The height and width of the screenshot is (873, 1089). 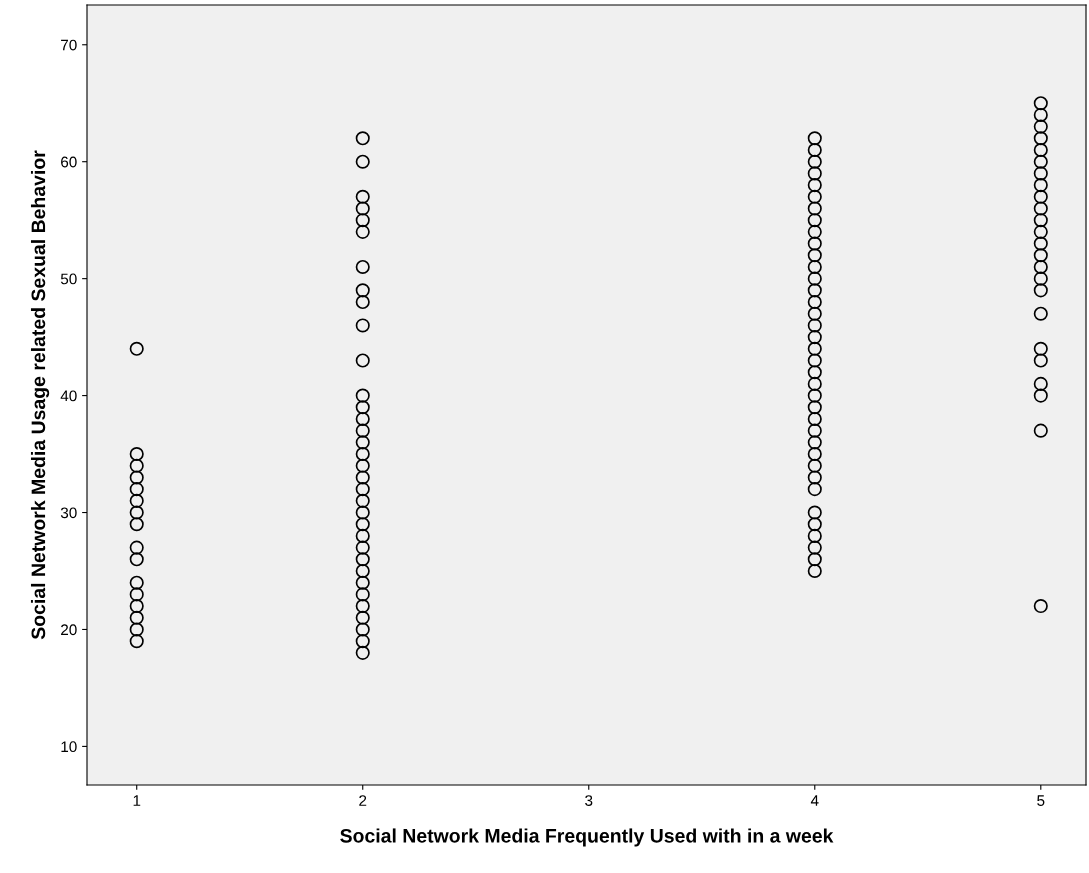 What do you see at coordinates (69, 630) in the screenshot?
I see `y-tick-label: 20` at bounding box center [69, 630].